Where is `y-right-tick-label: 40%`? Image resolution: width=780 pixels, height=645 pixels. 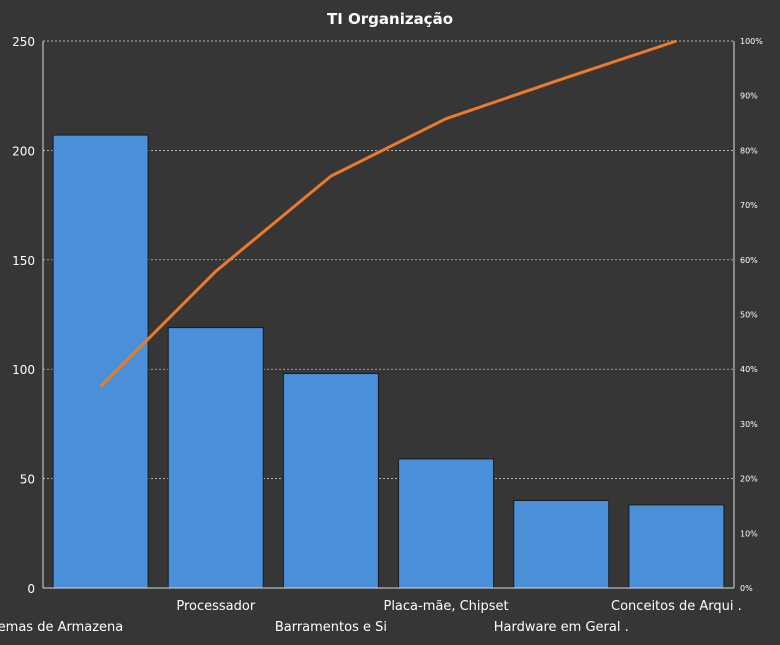 y-right-tick-label: 40% is located at coordinates (749, 369).